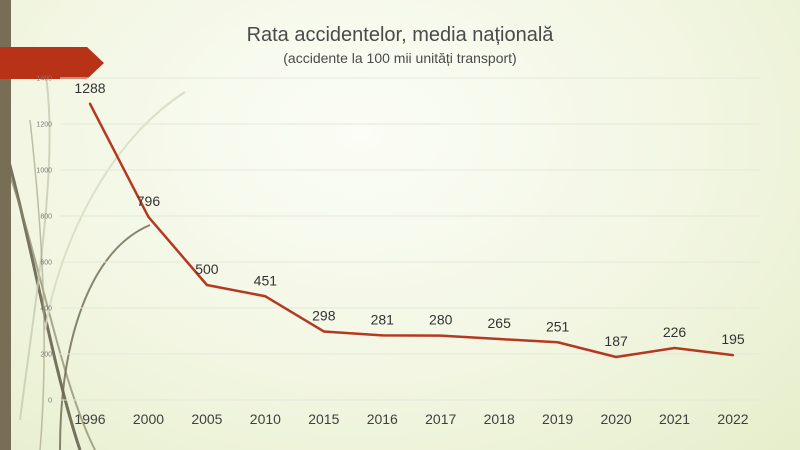 The width and height of the screenshot is (800, 450). Describe the element at coordinates (44, 171) in the screenshot. I see `y-tick-label: 1000` at that location.